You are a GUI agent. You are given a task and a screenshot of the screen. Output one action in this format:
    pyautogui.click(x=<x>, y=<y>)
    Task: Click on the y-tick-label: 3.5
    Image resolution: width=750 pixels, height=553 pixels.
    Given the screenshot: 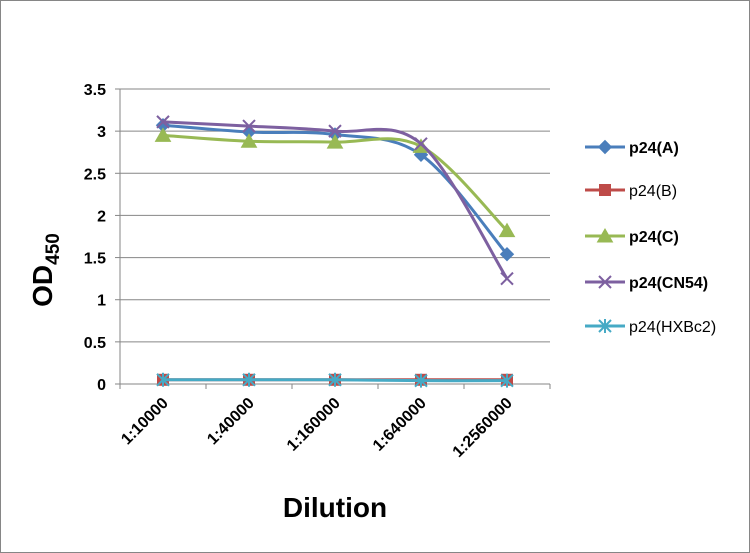 What is the action you would take?
    pyautogui.click(x=95, y=90)
    